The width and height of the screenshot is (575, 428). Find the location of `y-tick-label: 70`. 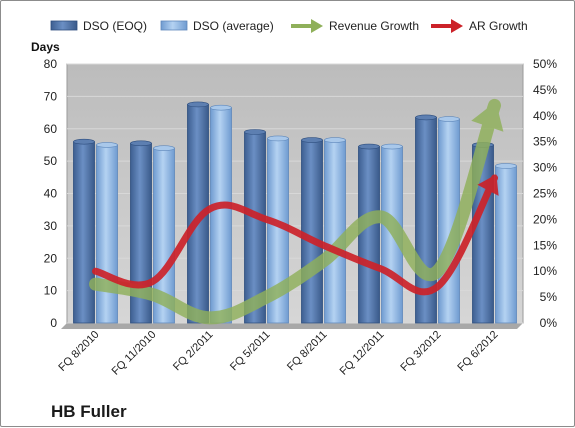

y-tick-label: 70 is located at coordinates (51, 96).